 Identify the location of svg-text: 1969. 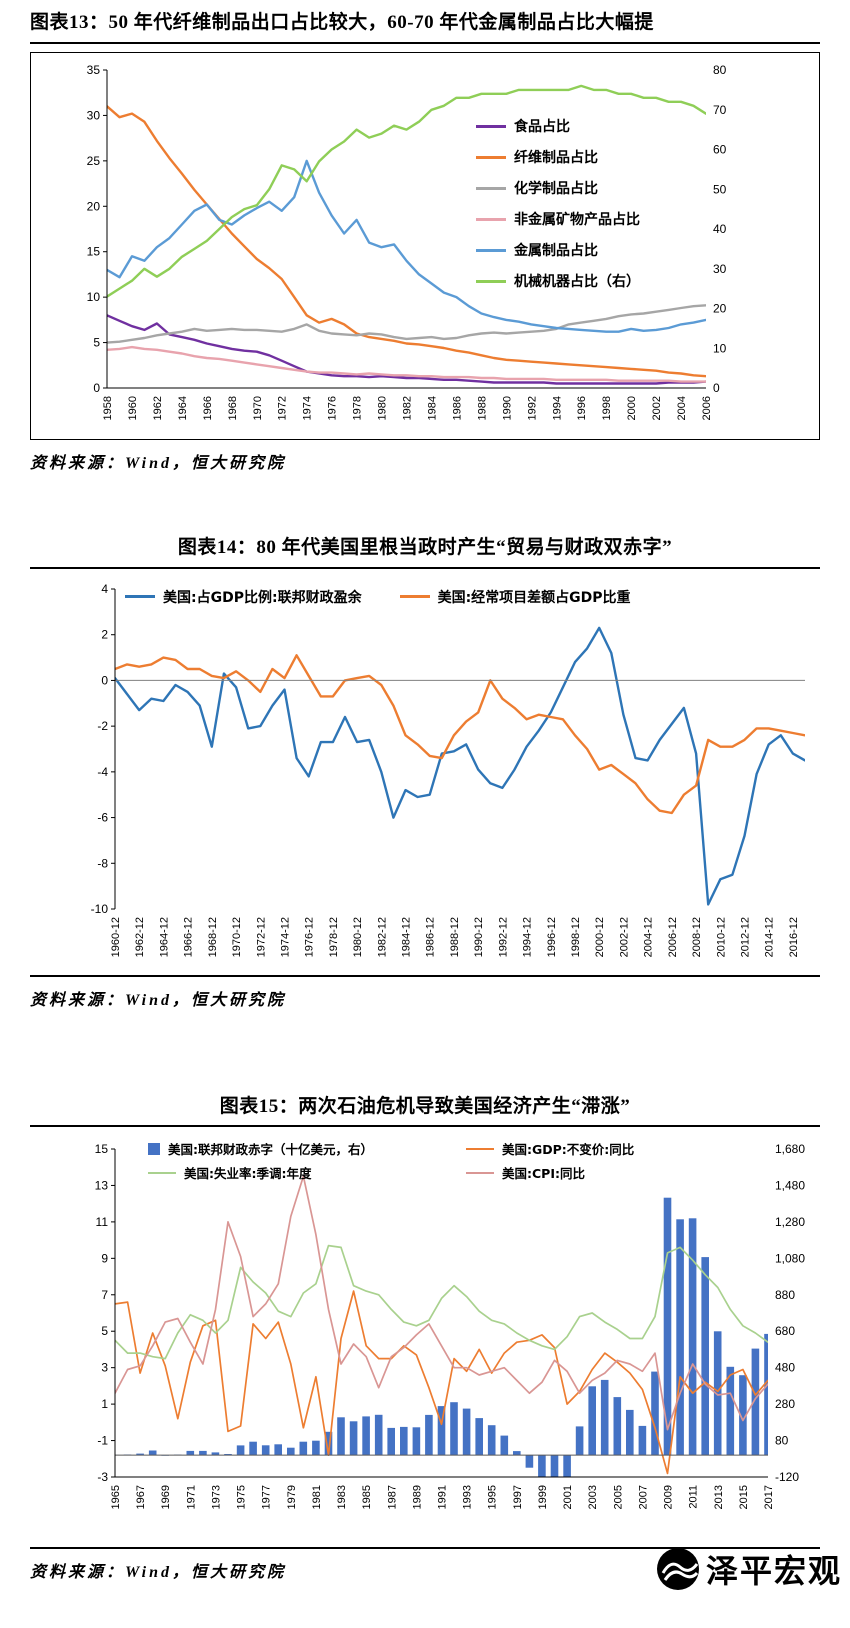
(166, 1497).